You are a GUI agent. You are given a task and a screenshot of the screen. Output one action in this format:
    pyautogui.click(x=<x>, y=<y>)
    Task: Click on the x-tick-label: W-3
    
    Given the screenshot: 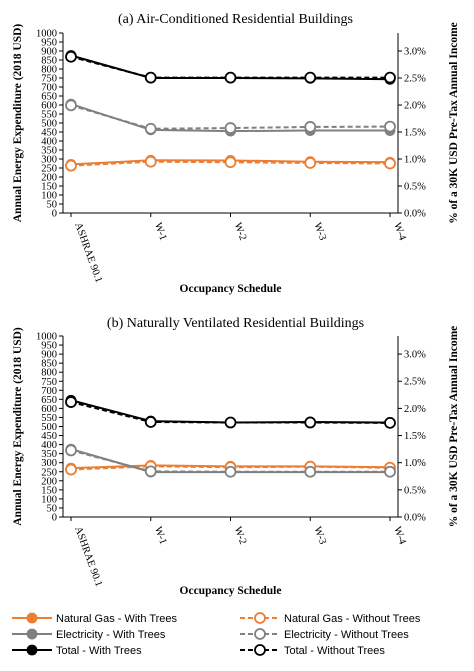 What is the action you would take?
    pyautogui.click(x=319, y=535)
    